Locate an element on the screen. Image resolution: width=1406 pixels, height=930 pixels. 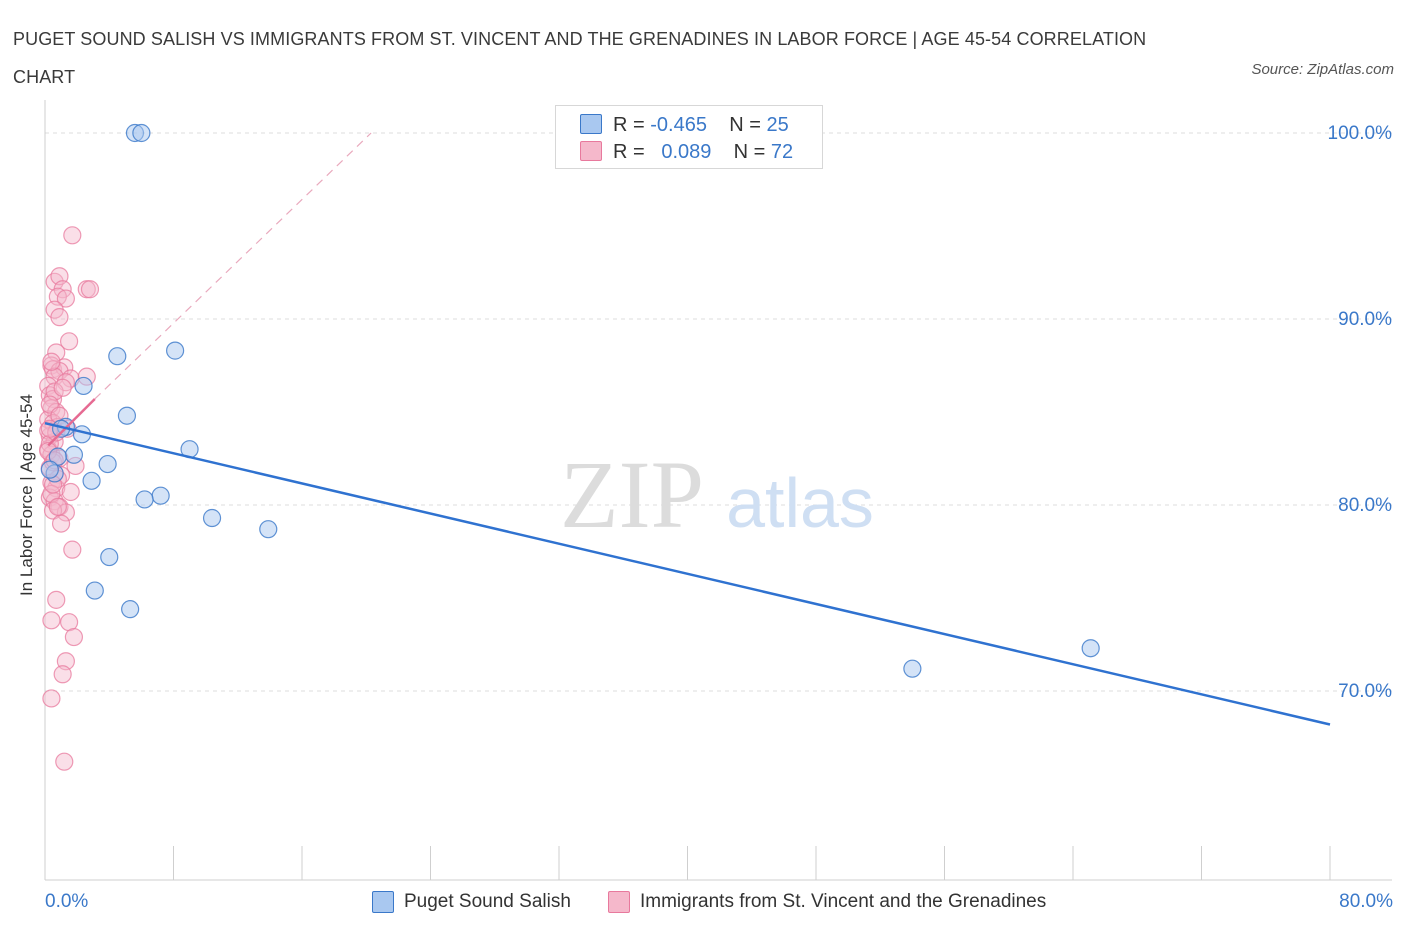
watermark-zip: ZIP is located at coordinates (632, 494).